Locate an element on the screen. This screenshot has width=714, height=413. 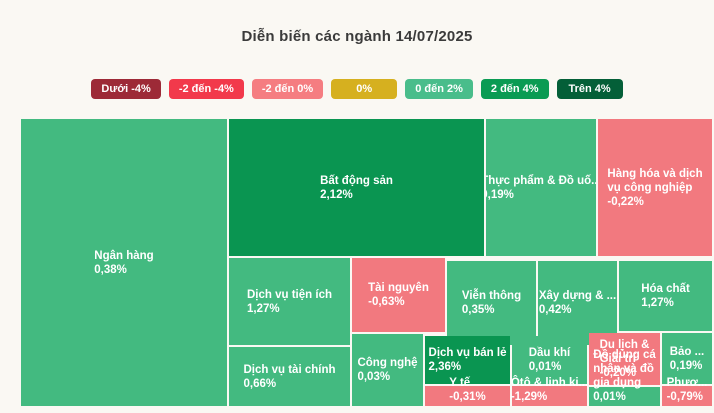
treemap-cell-label: Hóa chất 1,27% is located at coordinates (665, 296).